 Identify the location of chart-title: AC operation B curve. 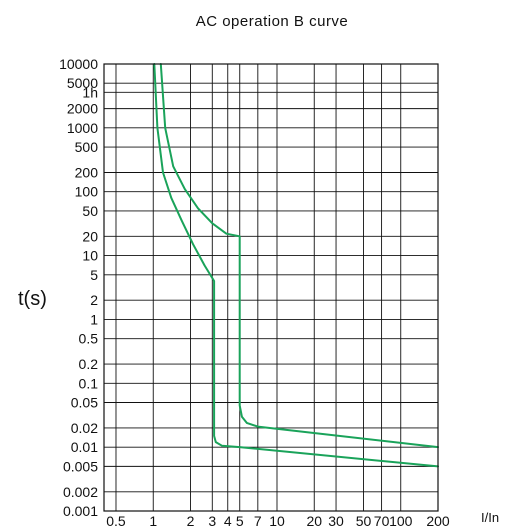
(272, 21).